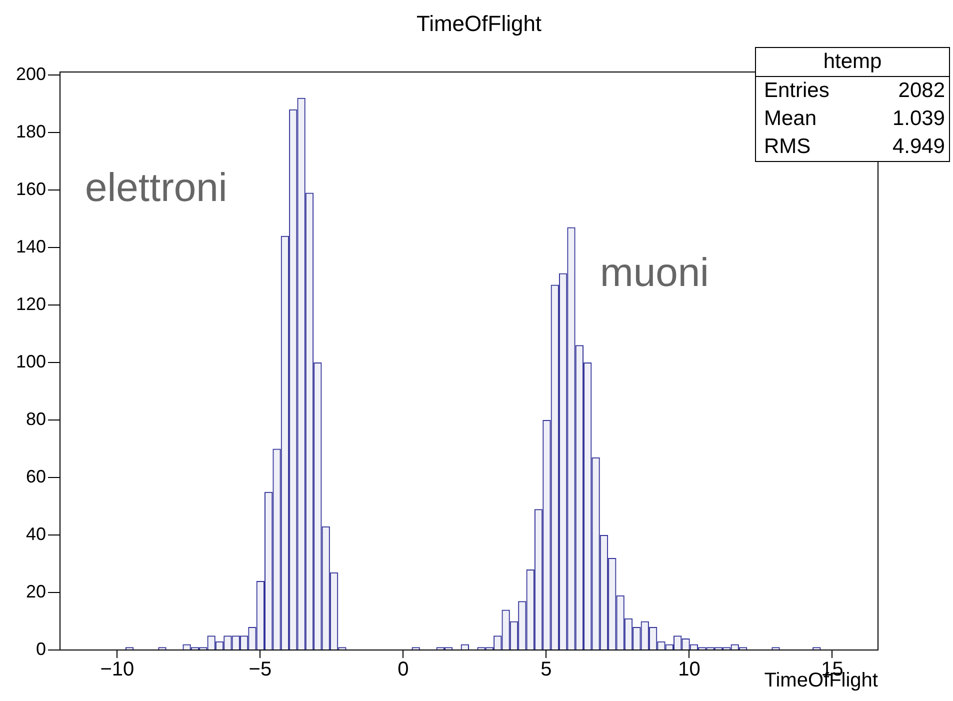 Image resolution: width=953 pixels, height=701 pixels. I want to click on y-tick-label: 160, so click(31, 188).